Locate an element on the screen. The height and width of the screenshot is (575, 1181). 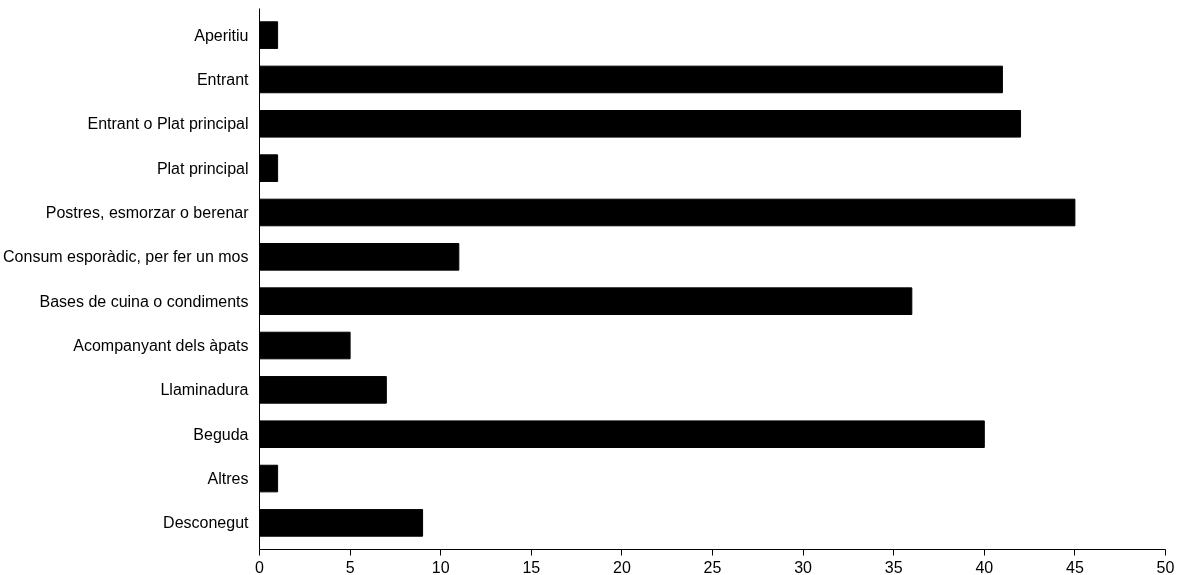
x-tick-label: 25 is located at coordinates (712, 566).